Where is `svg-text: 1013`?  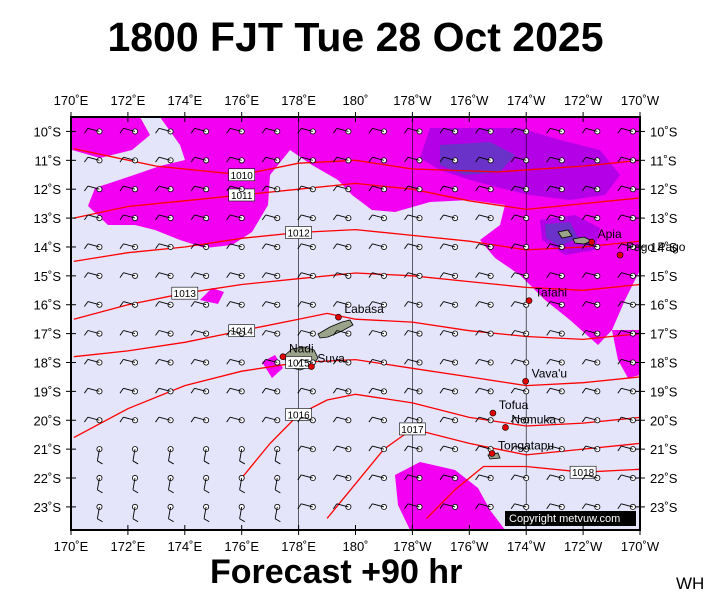
svg-text: 1013 is located at coordinates (185, 294).